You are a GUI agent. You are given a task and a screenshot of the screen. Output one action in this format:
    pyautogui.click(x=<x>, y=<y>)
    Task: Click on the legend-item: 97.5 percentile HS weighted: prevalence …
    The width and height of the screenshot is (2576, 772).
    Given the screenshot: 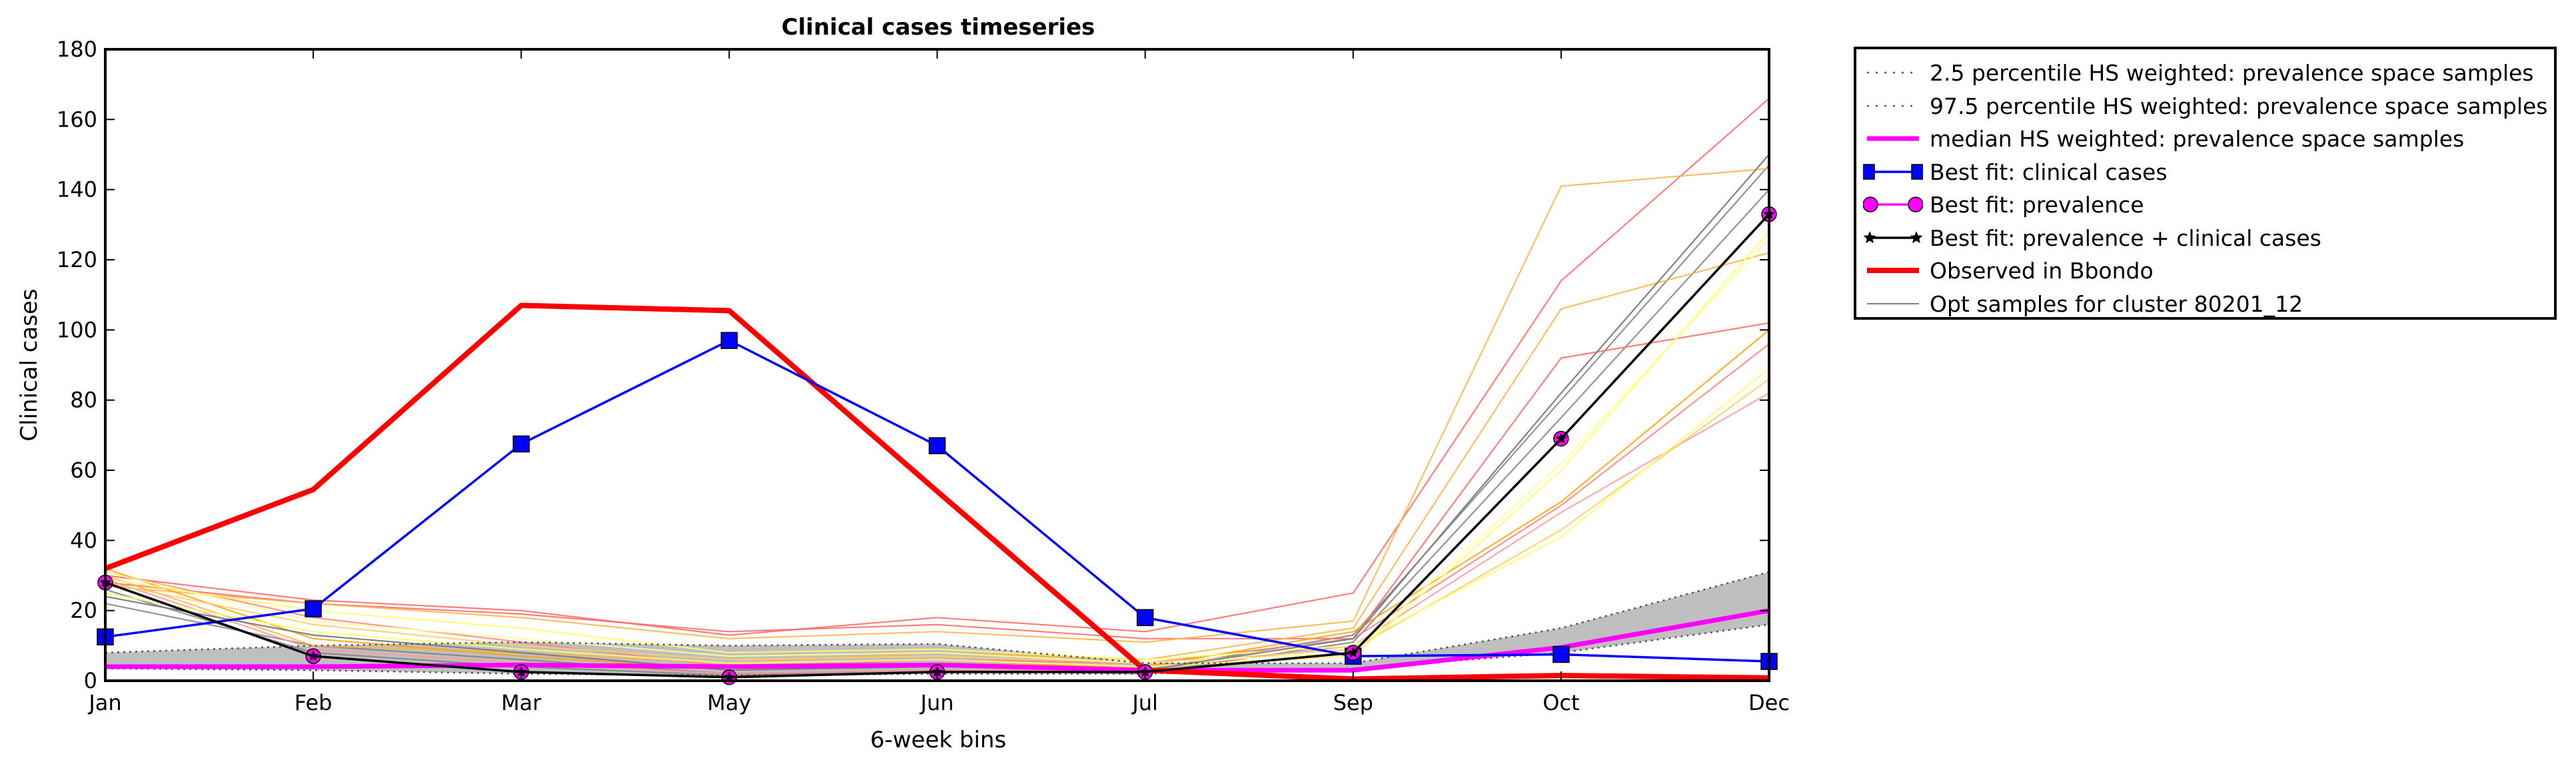 What is the action you would take?
    pyautogui.click(x=2205, y=106)
    